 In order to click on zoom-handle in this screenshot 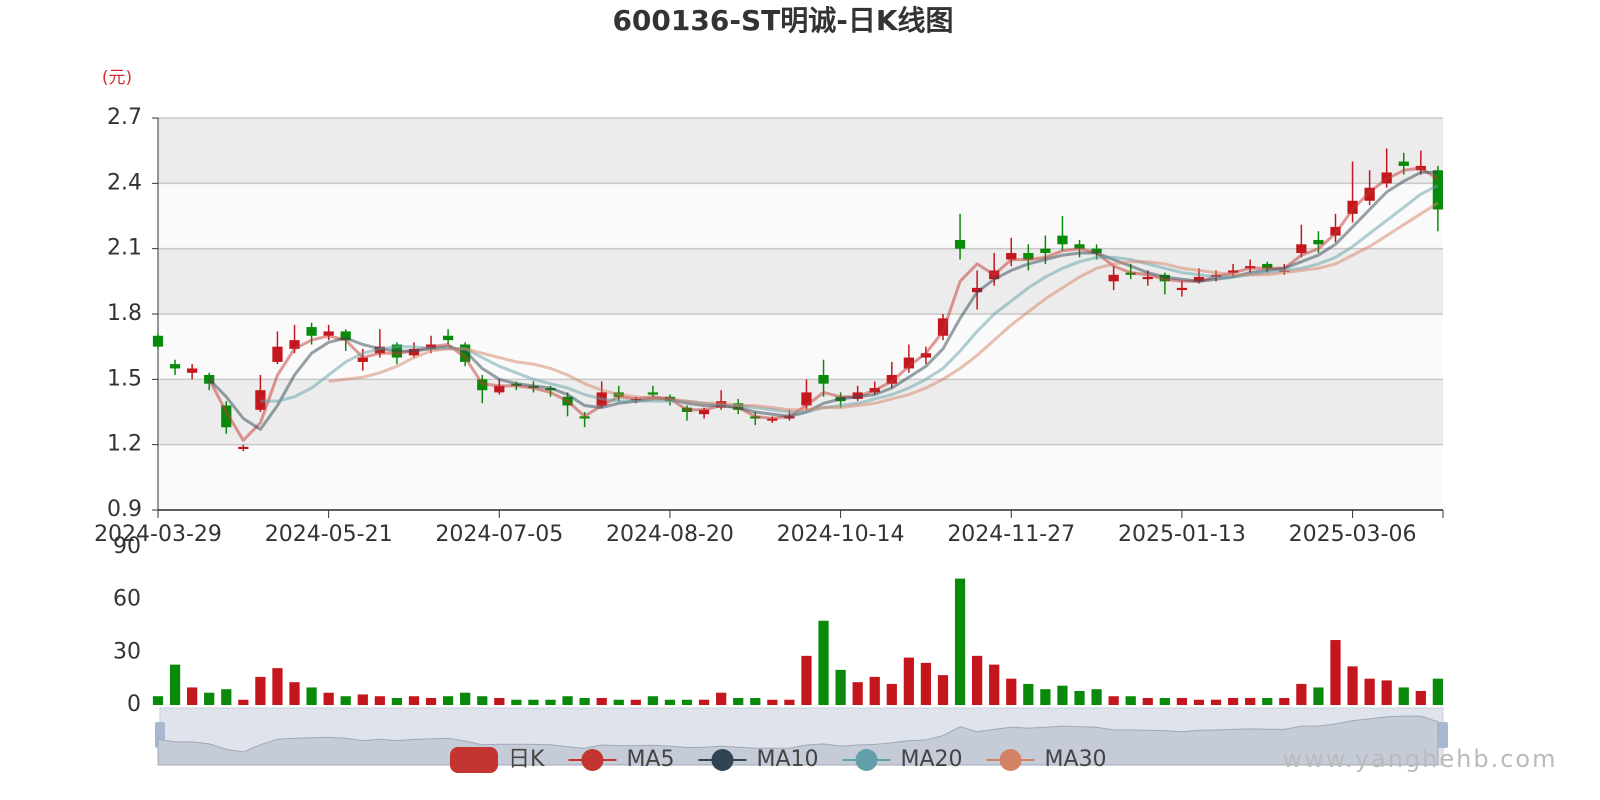, I will do `click(1443, 735)`.